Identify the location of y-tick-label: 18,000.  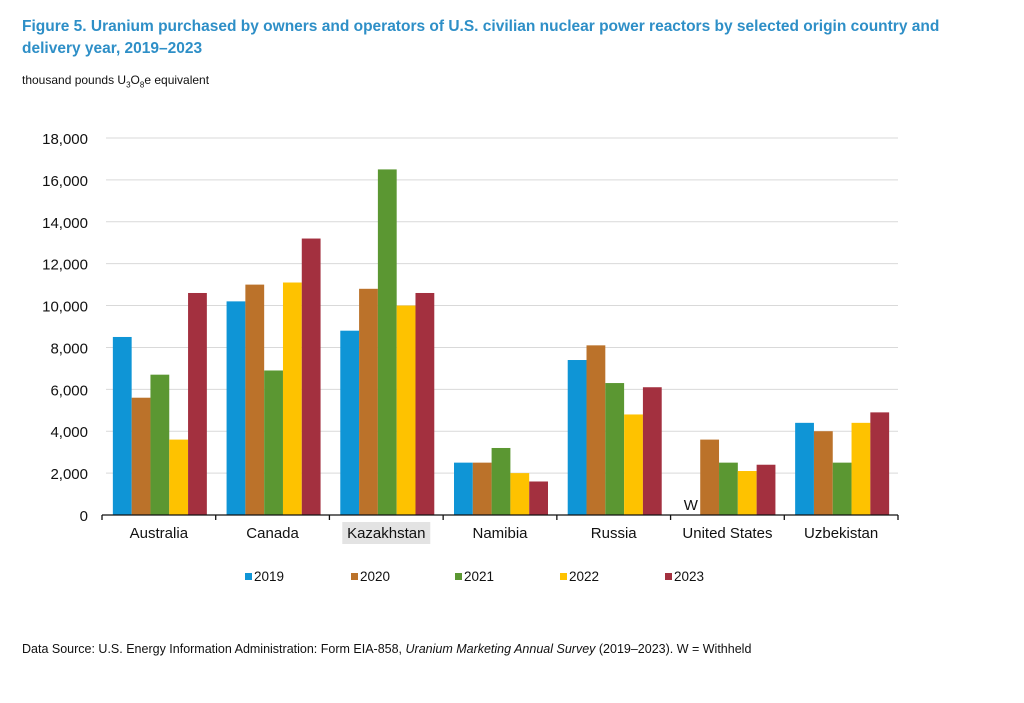
(65, 139).